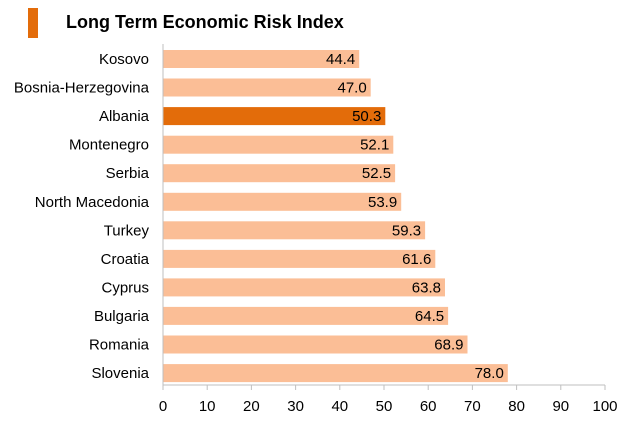 This screenshot has height=426, width=629. Describe the element at coordinates (560, 406) in the screenshot. I see `x-tick-label: 90` at that location.